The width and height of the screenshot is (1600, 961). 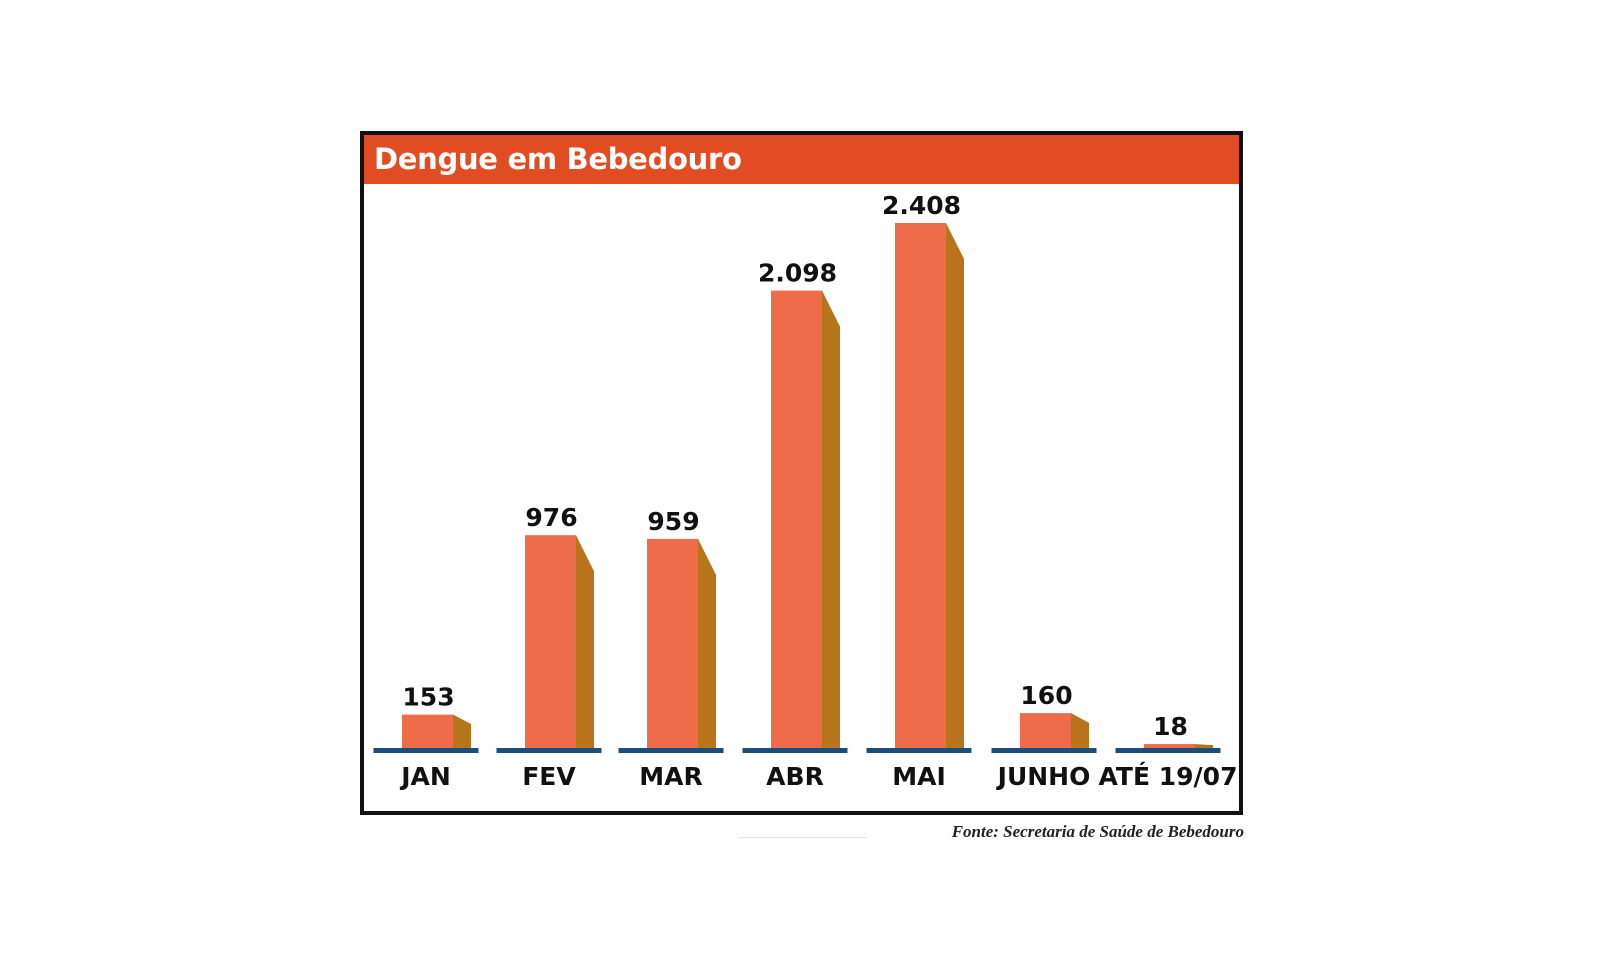 What do you see at coordinates (1168, 776) in the screenshot?
I see `x-tick-label: ATÉ 19/07` at bounding box center [1168, 776].